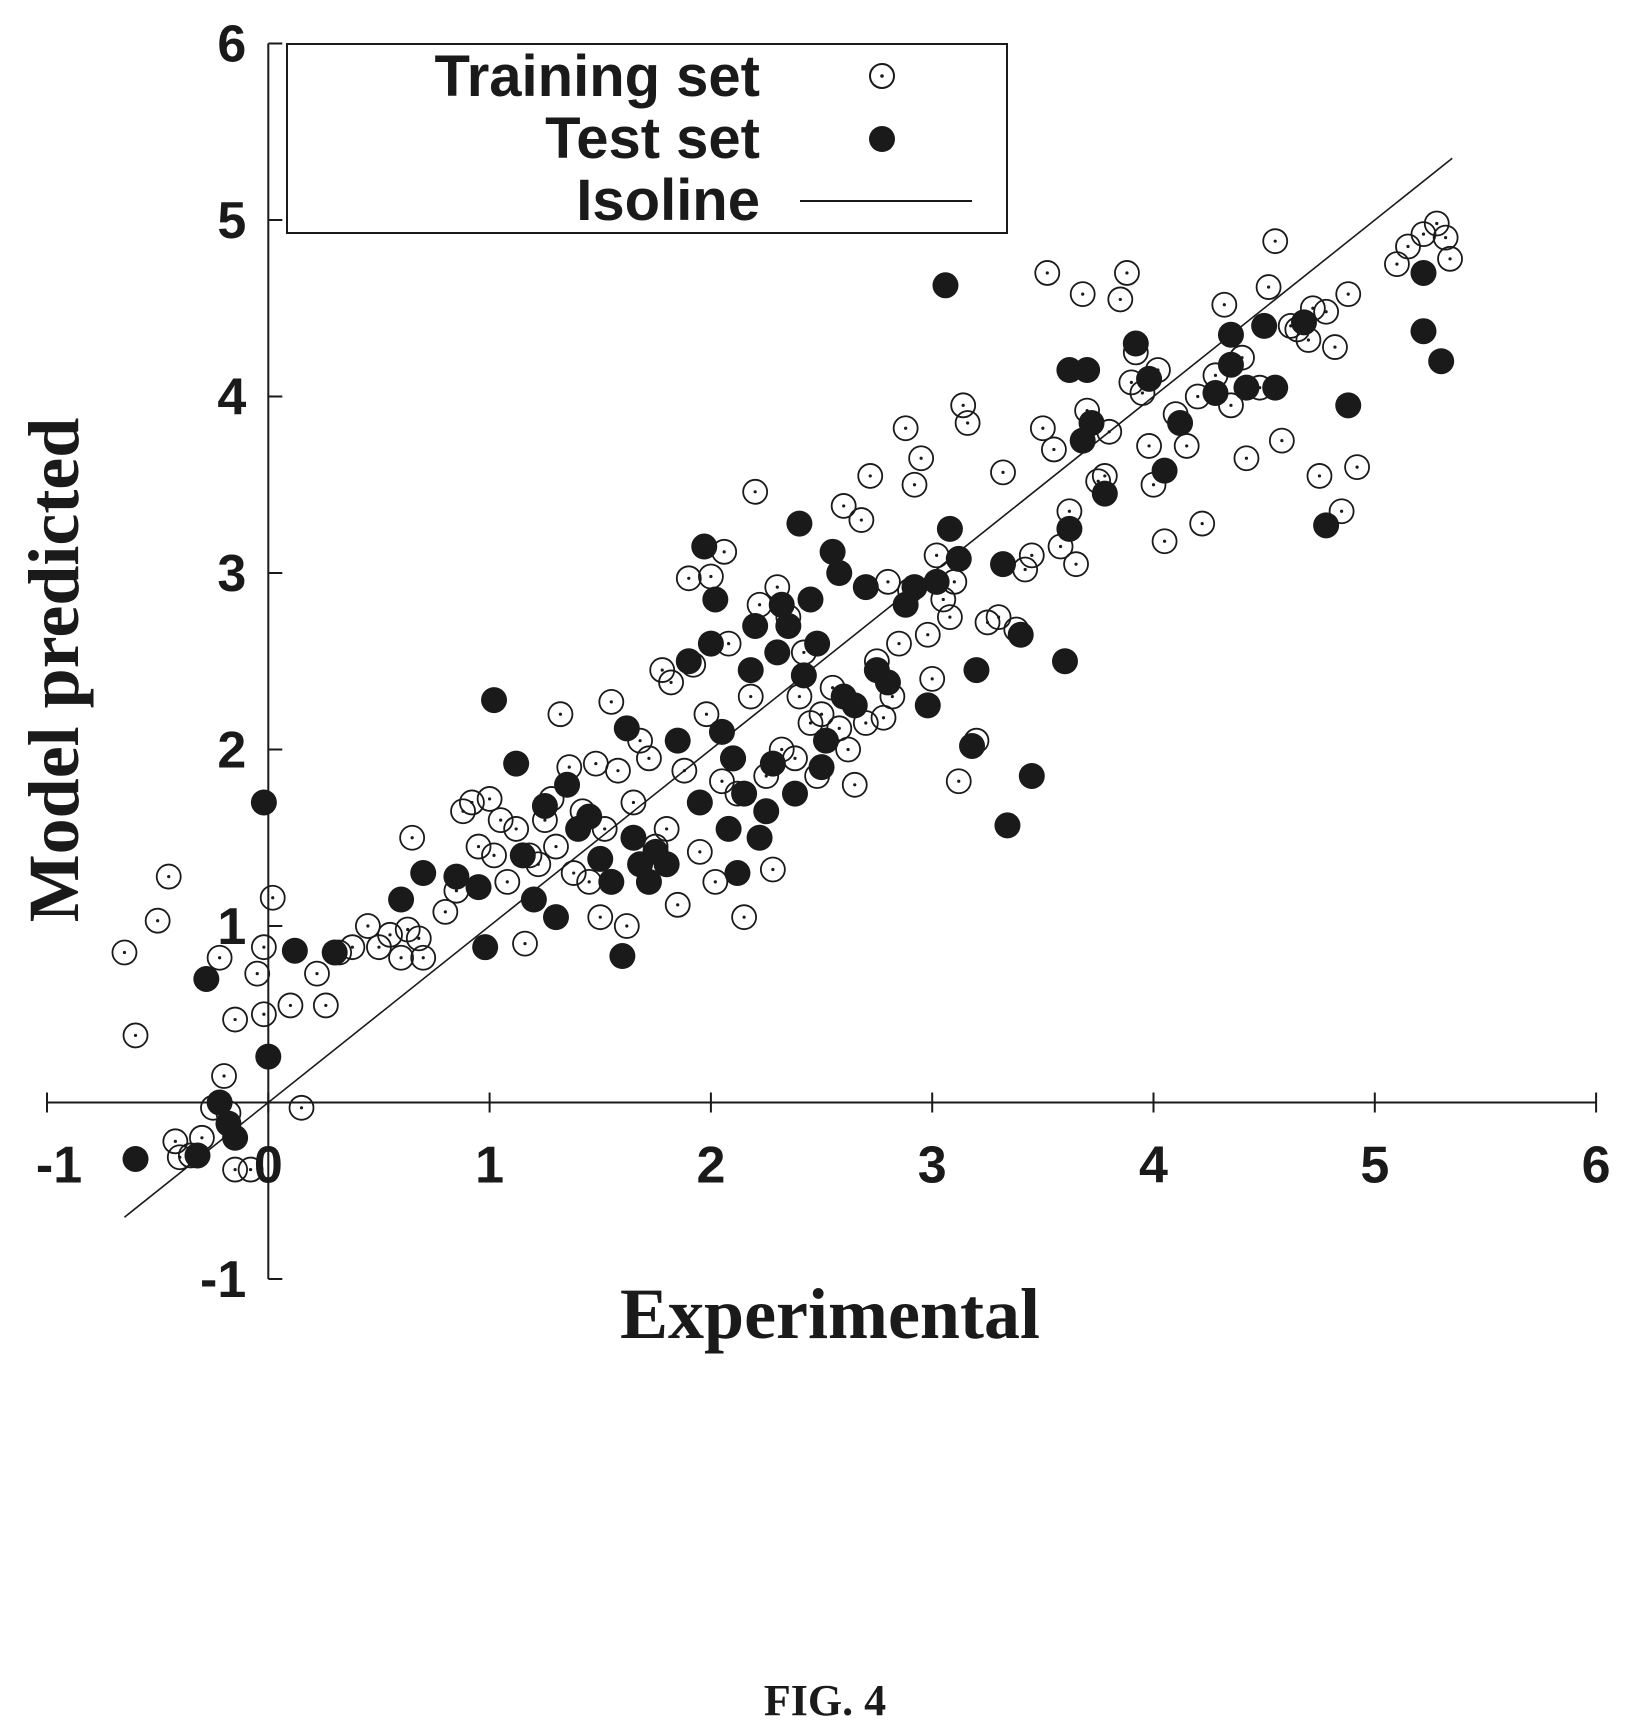 The height and width of the screenshot is (1736, 1650). I want to click on y-tick-label: 5, so click(231, 221).